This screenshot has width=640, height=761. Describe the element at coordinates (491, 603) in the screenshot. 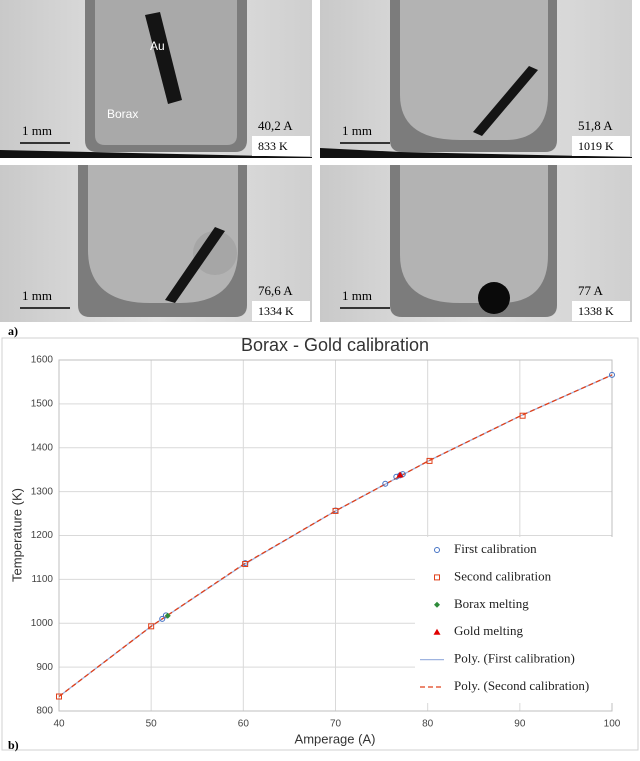

I see `legend-label: Borax melting` at that location.